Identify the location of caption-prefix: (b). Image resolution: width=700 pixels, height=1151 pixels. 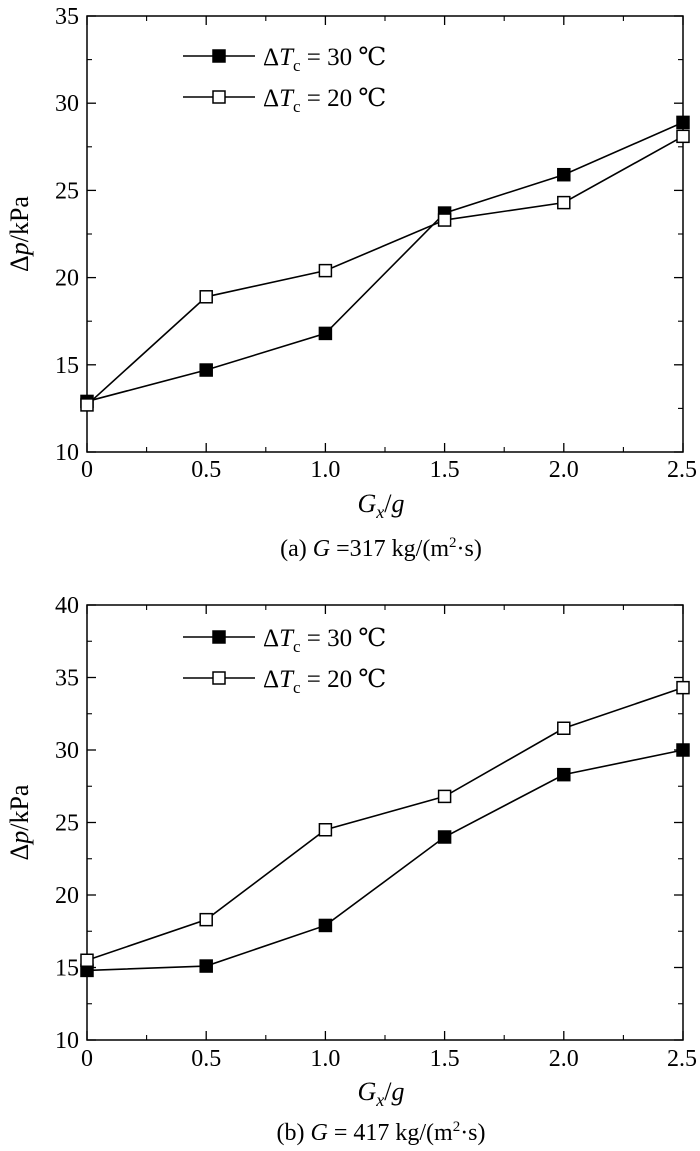
(293, 1133).